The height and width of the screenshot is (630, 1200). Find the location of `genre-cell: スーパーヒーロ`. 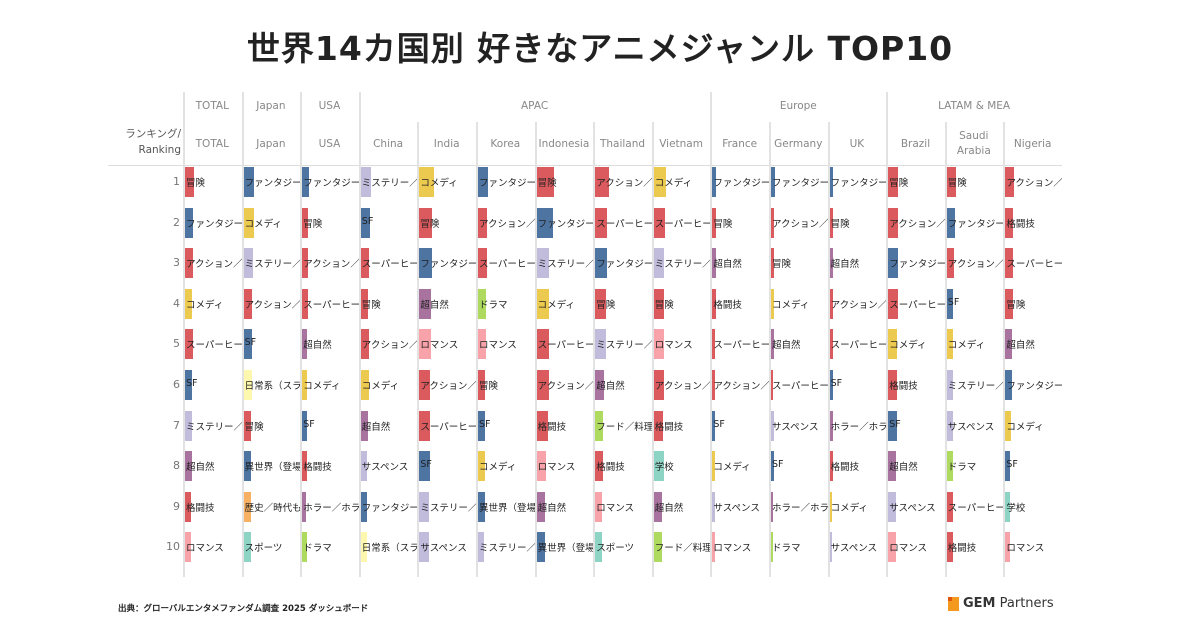

genre-cell: スーパーヒーロ is located at coordinates (682, 222).